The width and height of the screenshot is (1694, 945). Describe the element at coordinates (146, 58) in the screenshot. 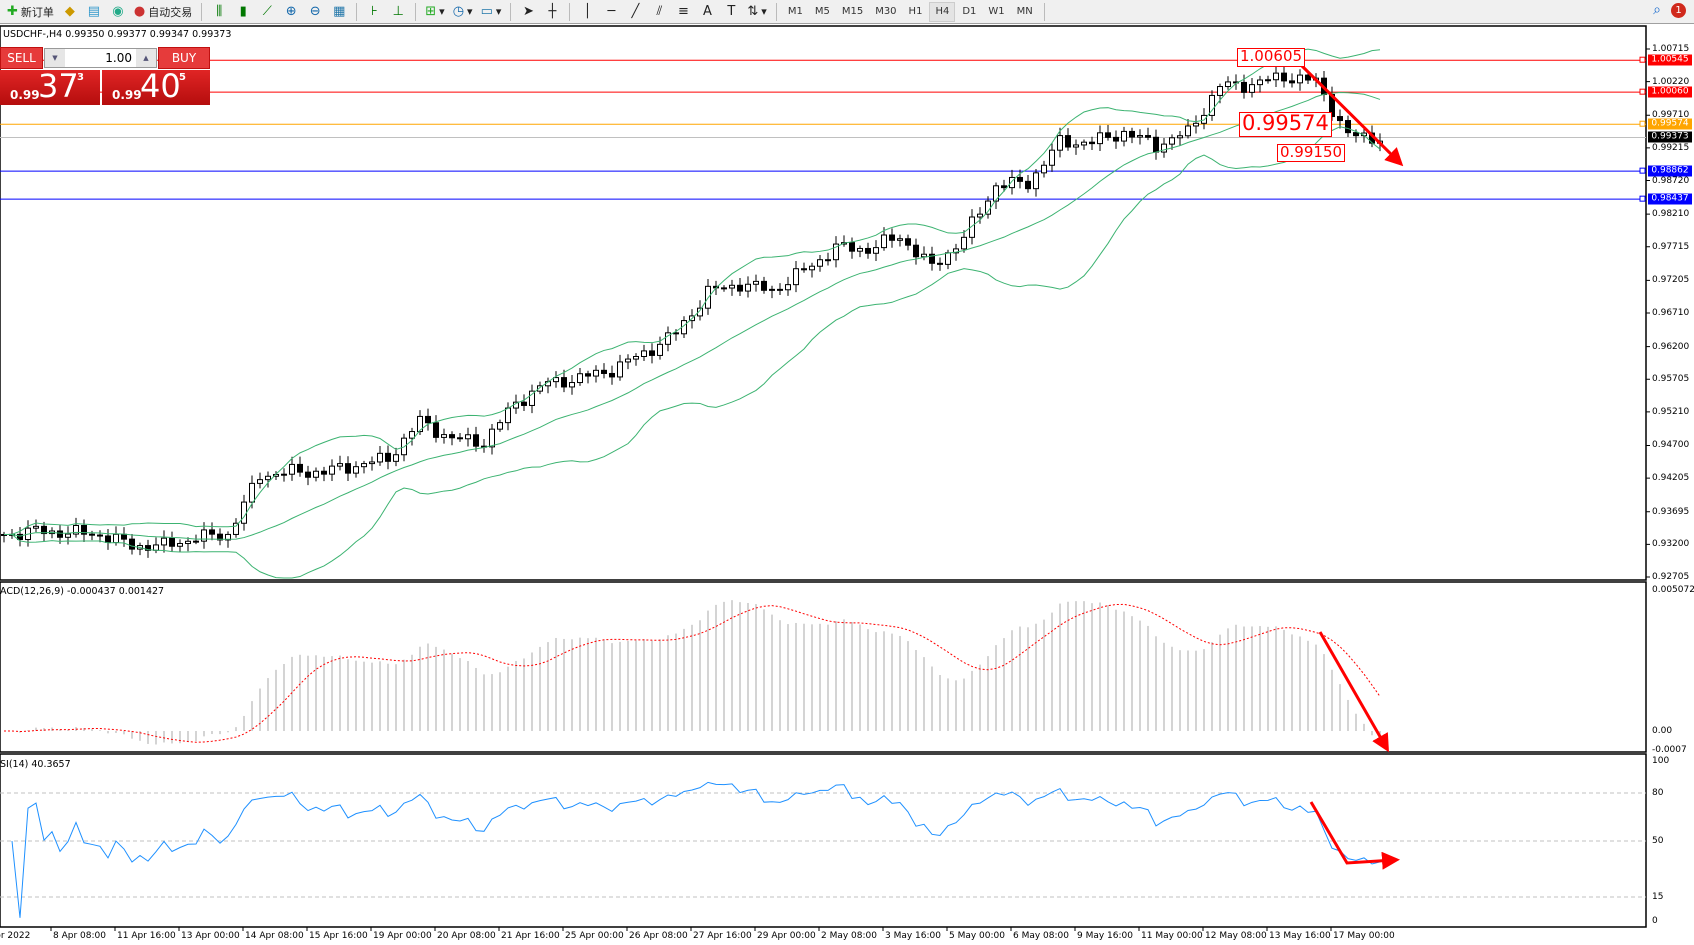

I see `lot-increase-button: ▲` at that location.